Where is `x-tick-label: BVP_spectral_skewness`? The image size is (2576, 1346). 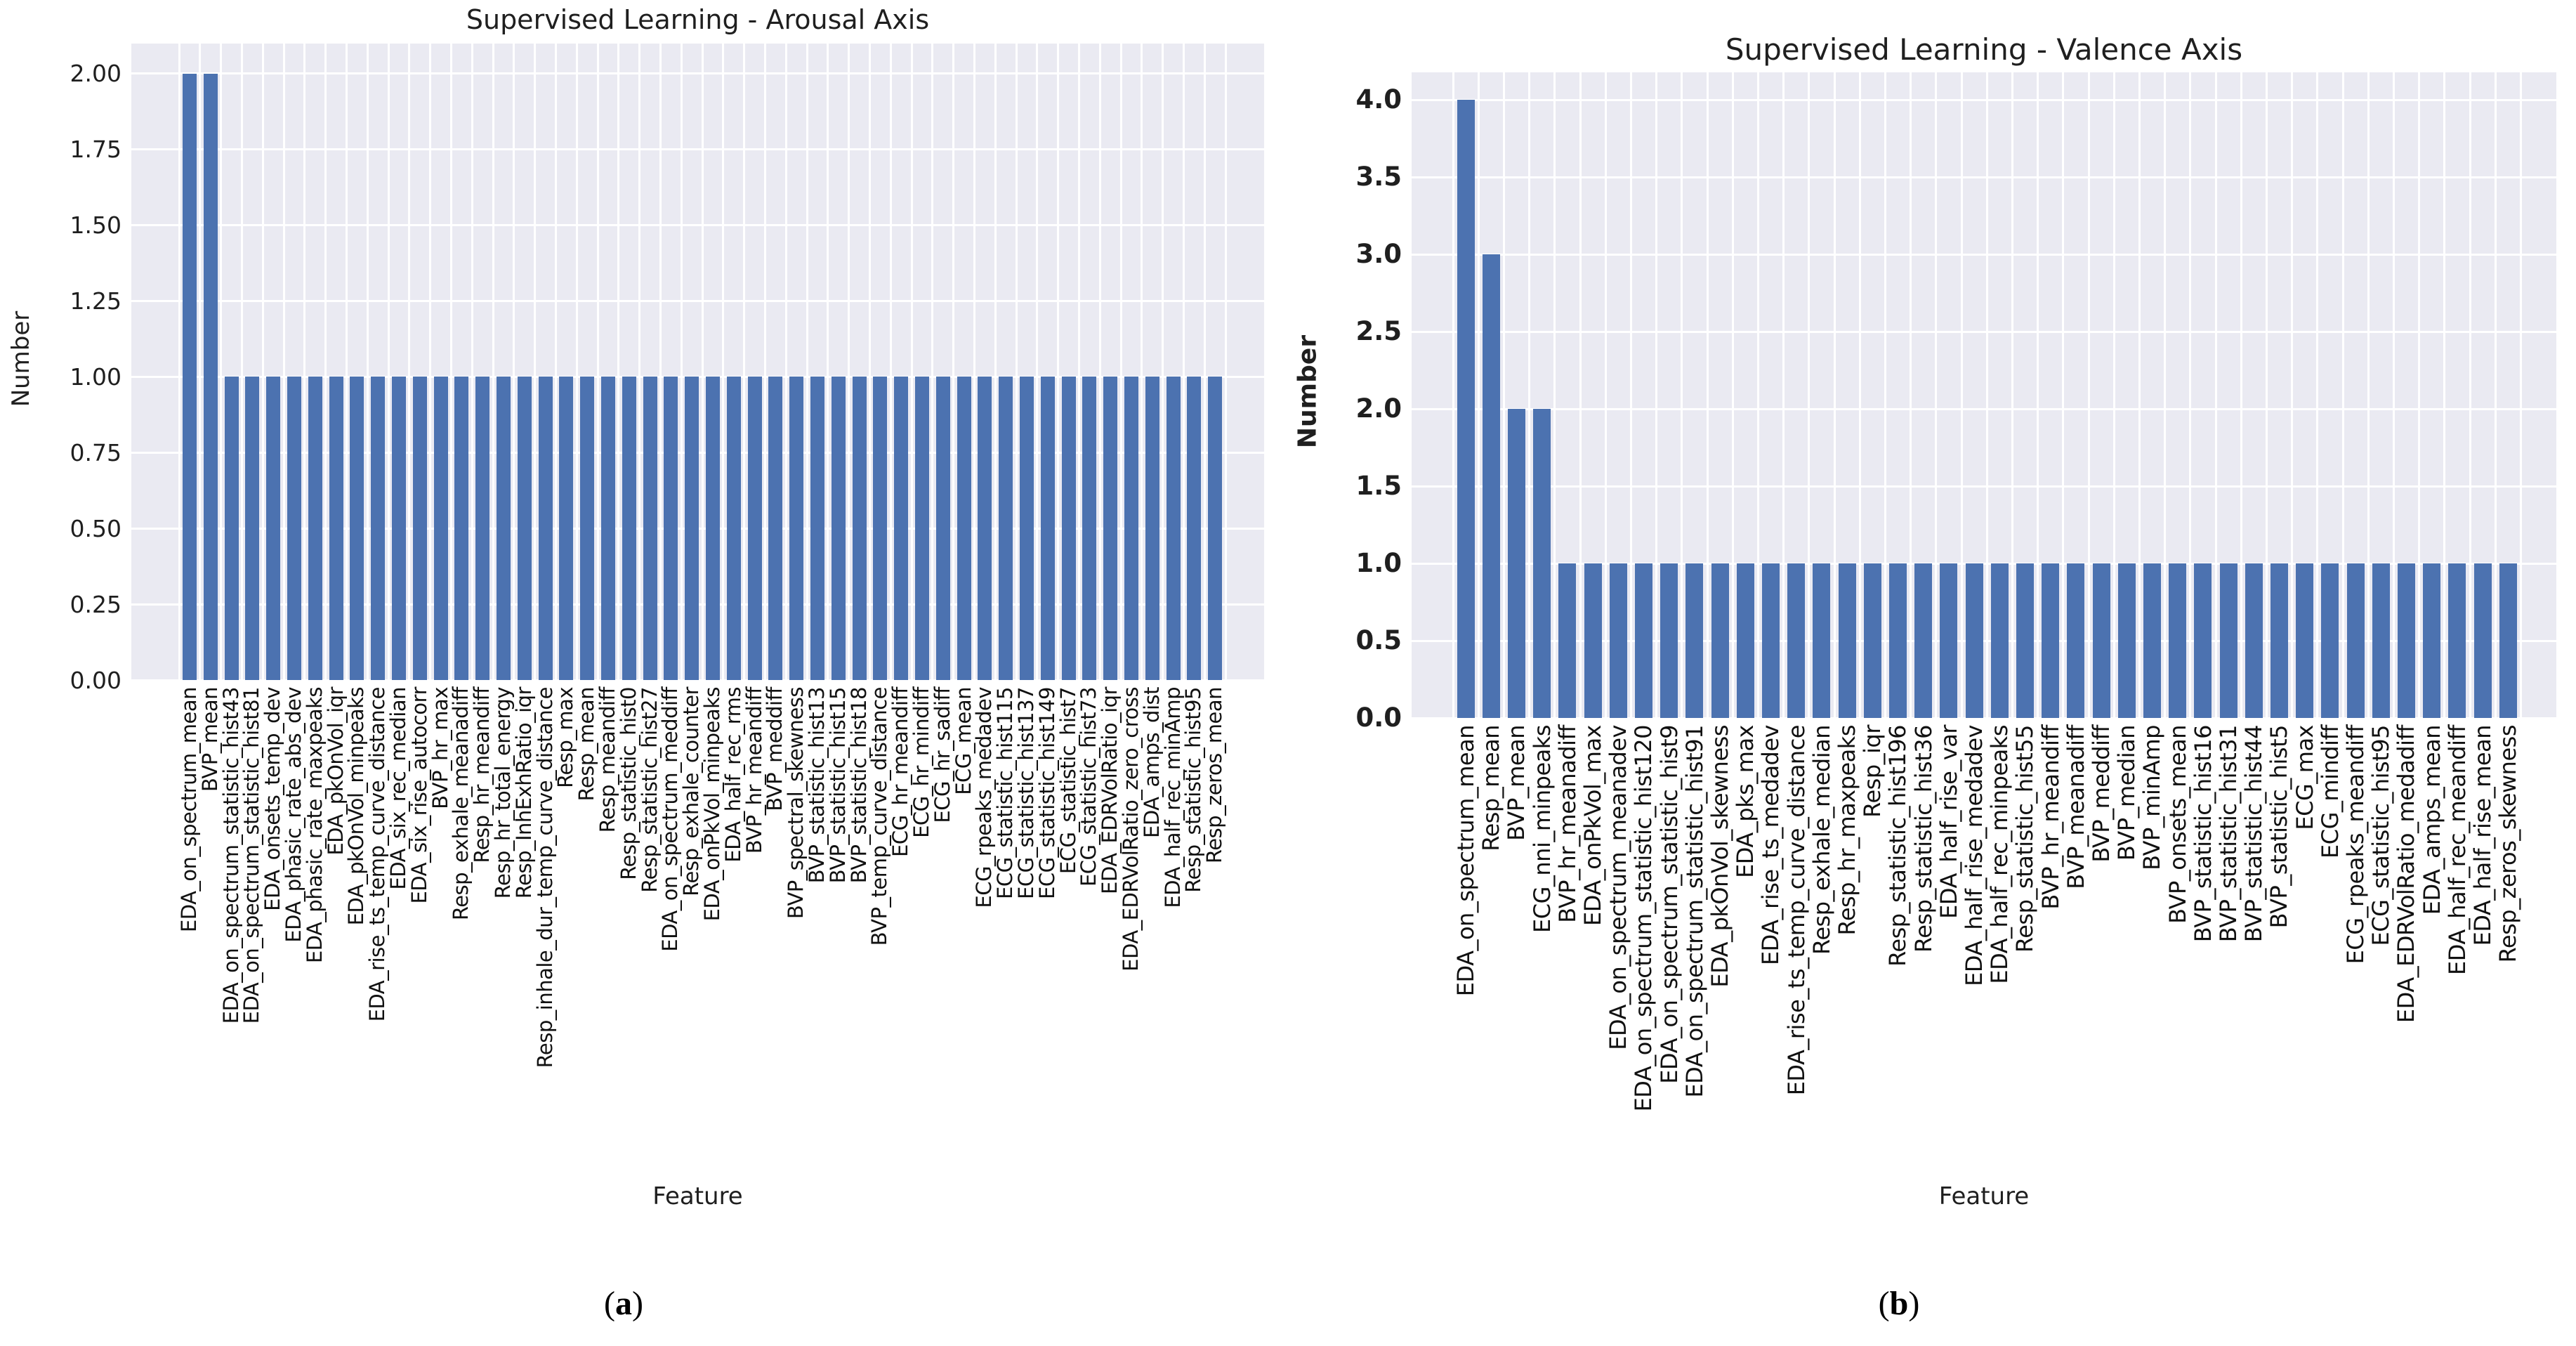
x-tick-label: BVP_spectral_skewness is located at coordinates (796, 803).